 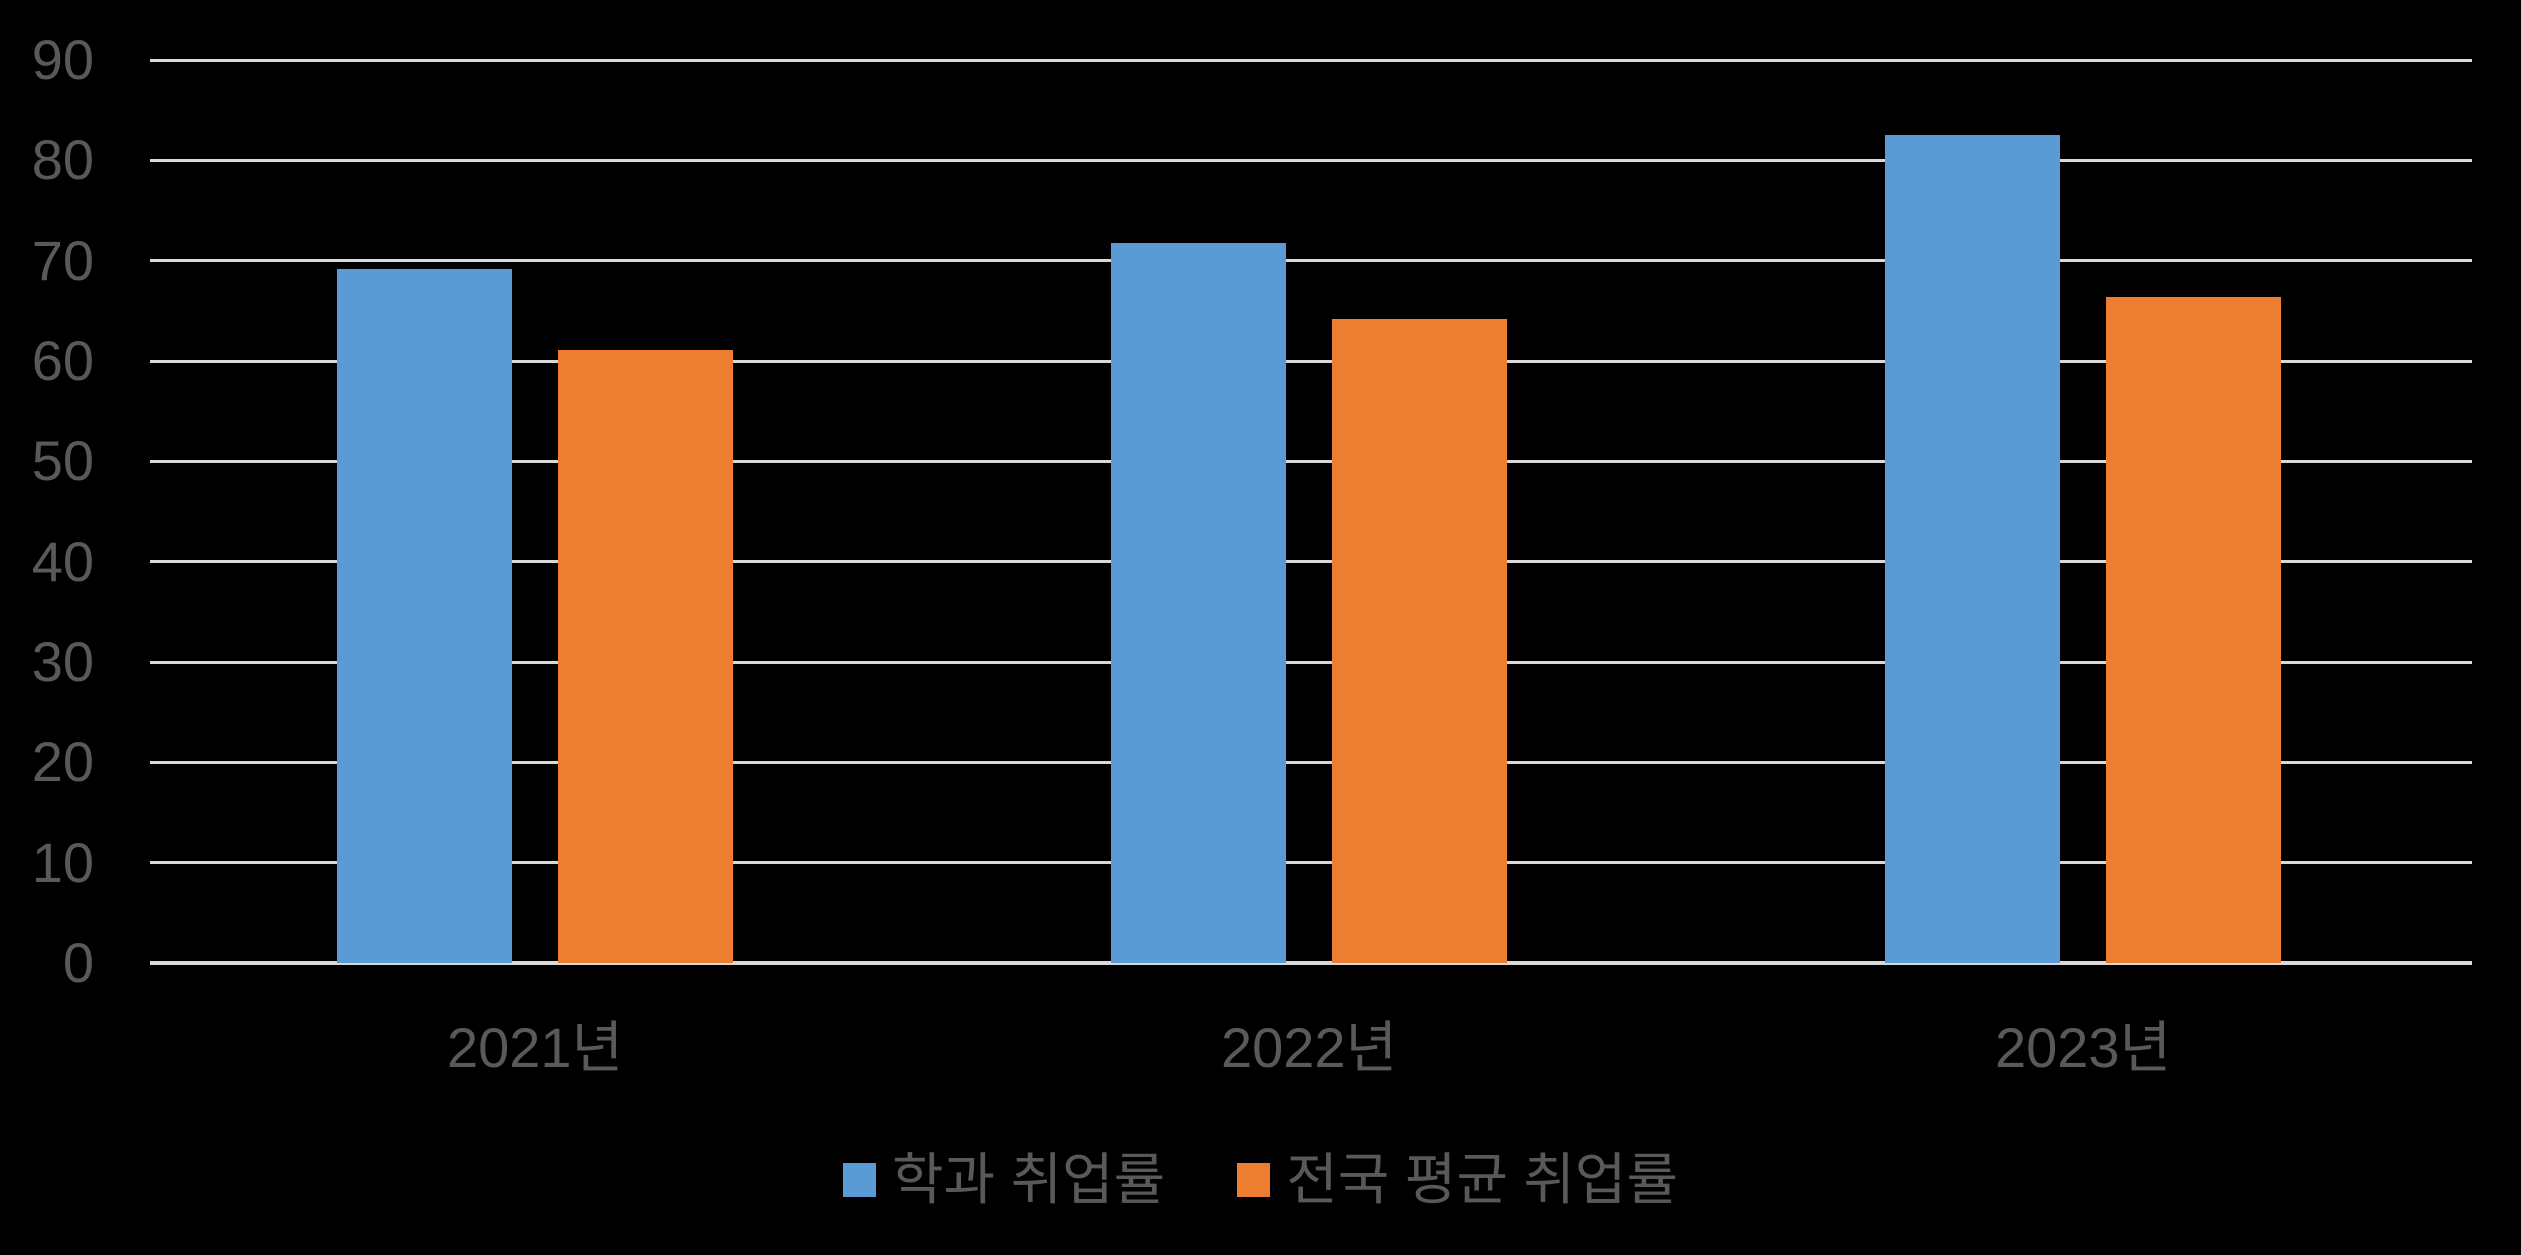 What do you see at coordinates (1198, 602) in the screenshot?
I see `bar-2022-dept-employment-rate` at bounding box center [1198, 602].